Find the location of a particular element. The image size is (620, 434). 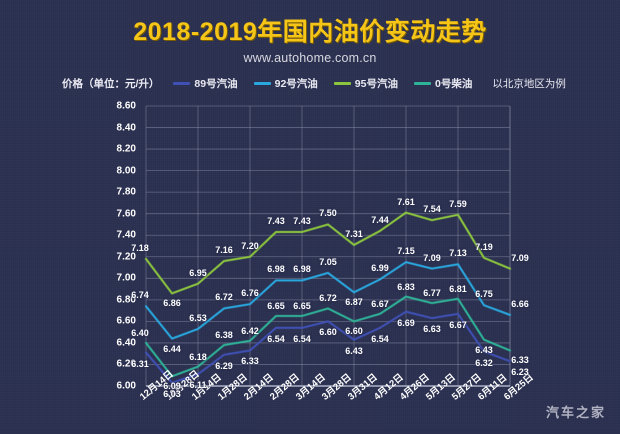

data-point-label: 7.59 is located at coordinates (458, 203).